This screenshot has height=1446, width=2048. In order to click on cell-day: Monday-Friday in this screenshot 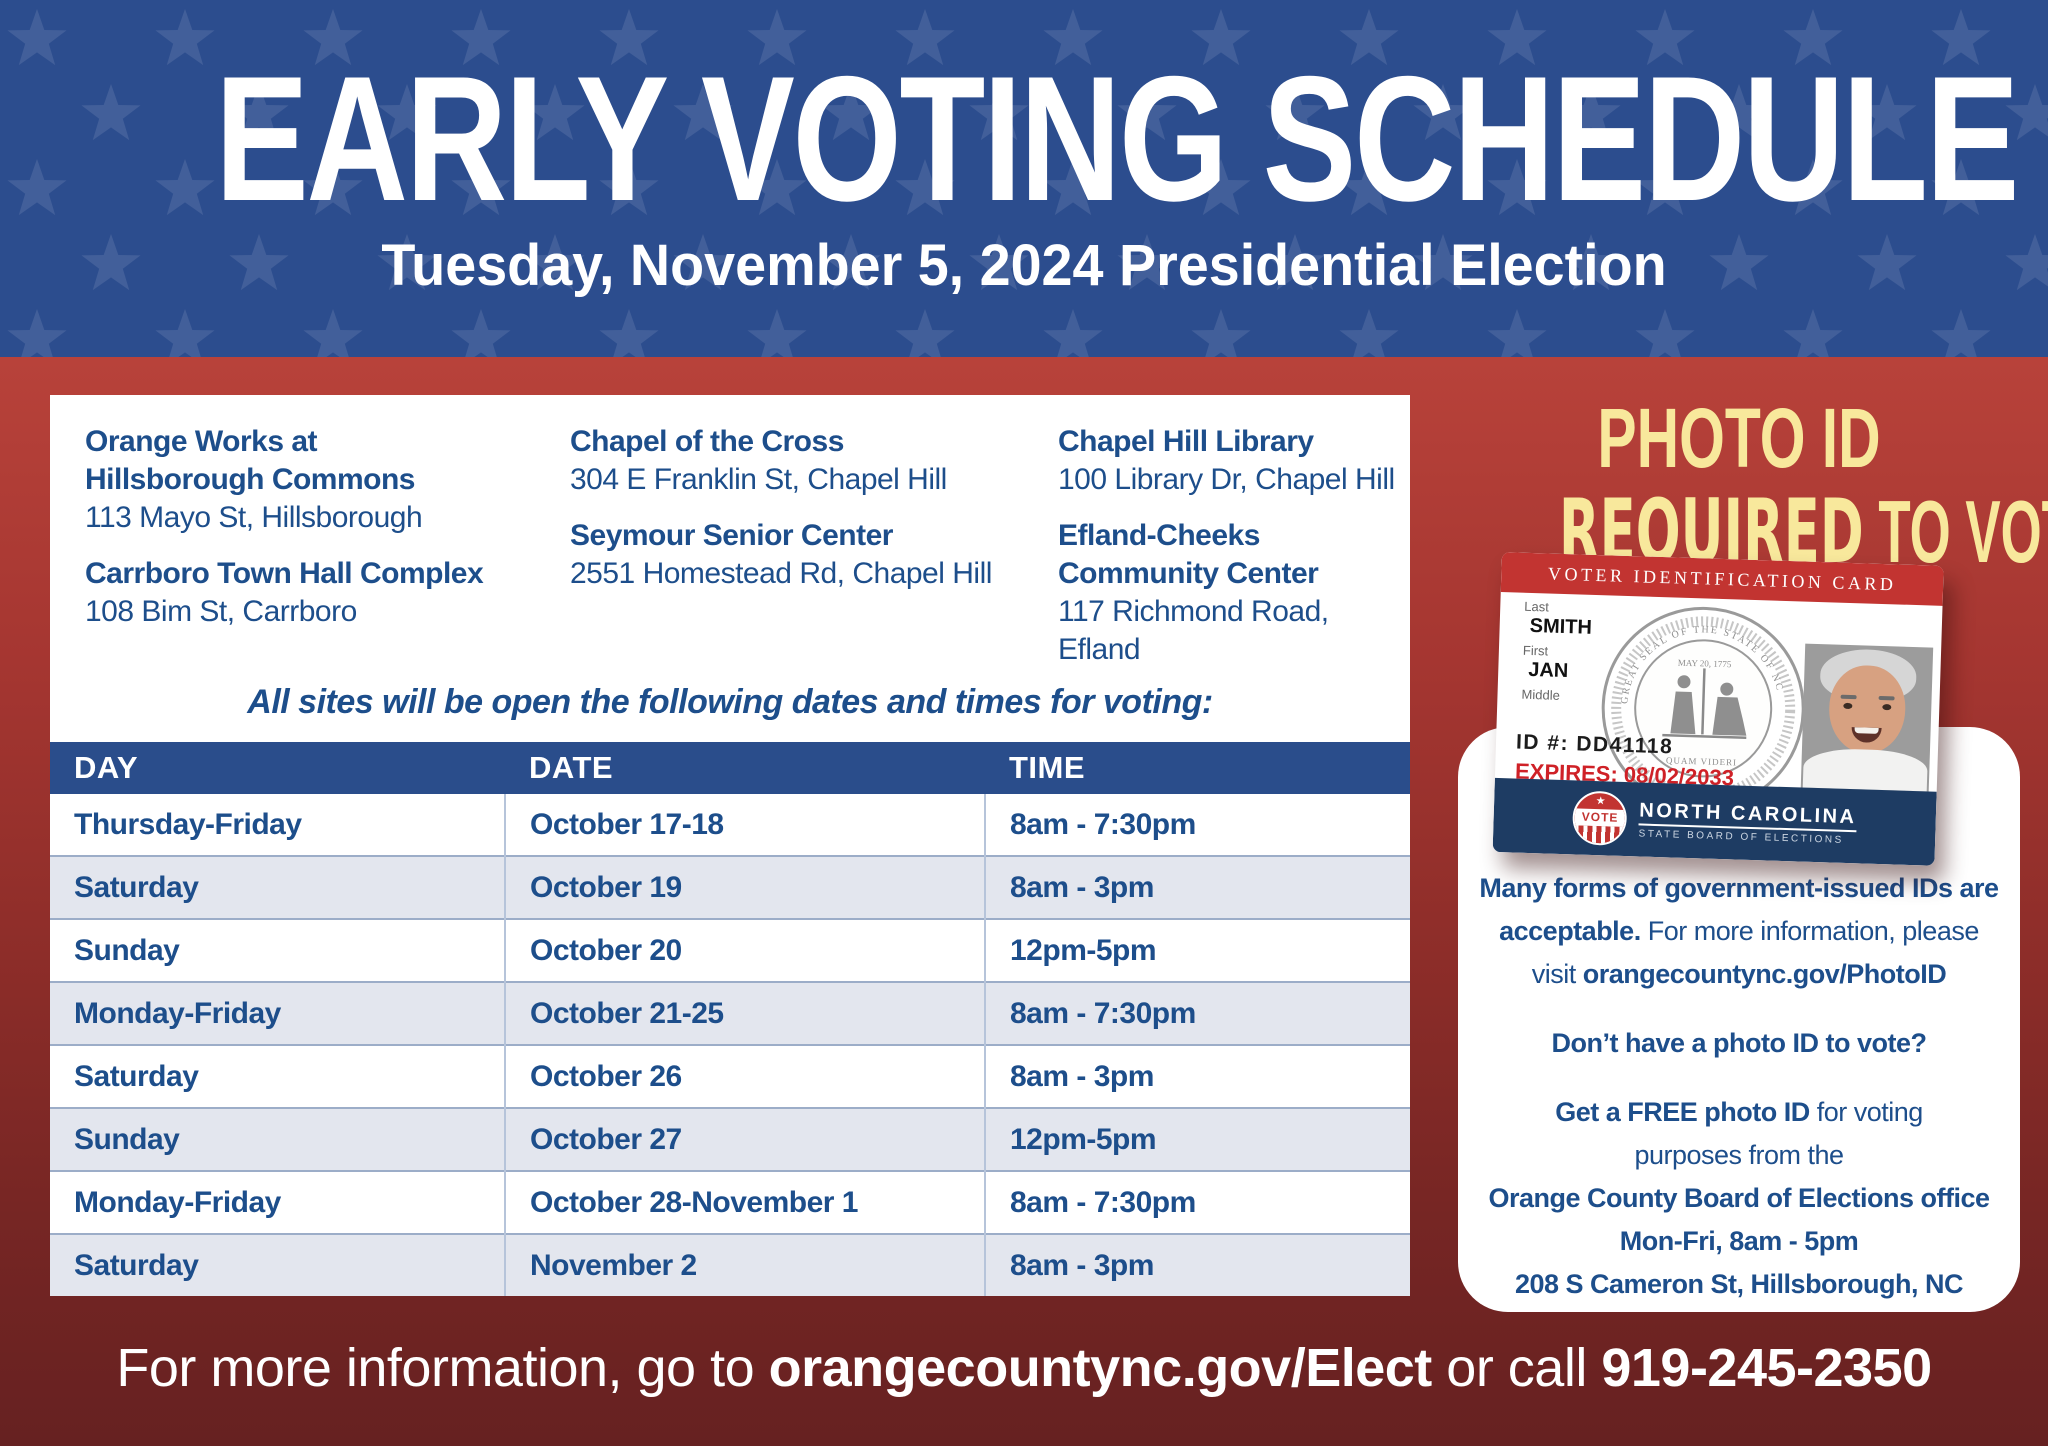, I will do `click(277, 1013)`.